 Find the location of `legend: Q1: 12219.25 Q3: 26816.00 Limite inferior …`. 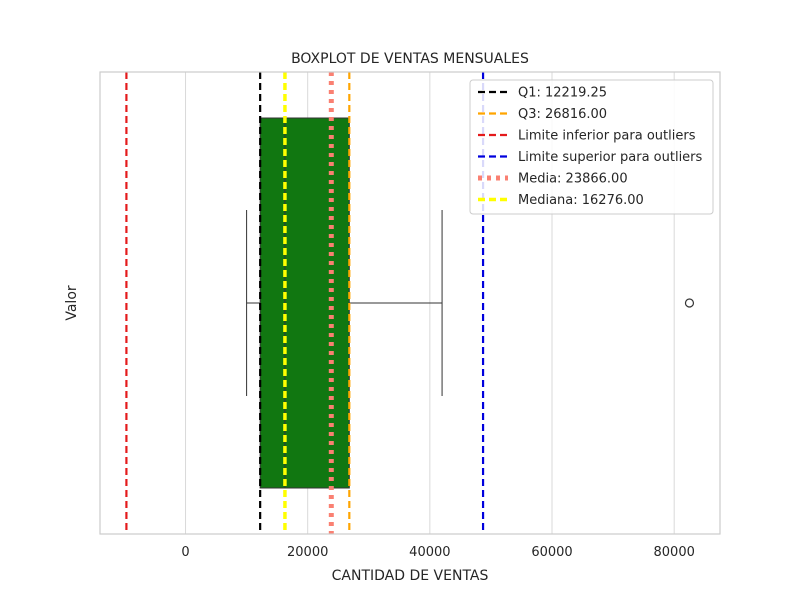

legend: Q1: 12219.25 Q3: 26816.00 Limite inferior … is located at coordinates (591, 147).